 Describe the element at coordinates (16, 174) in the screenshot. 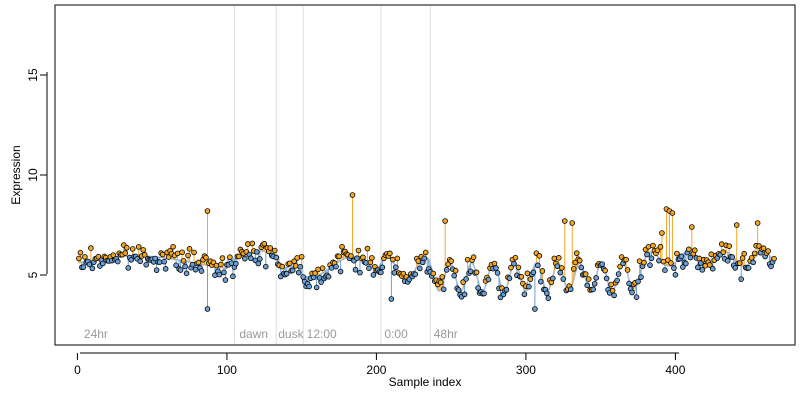

I see `y-axis-title: Expression` at that location.